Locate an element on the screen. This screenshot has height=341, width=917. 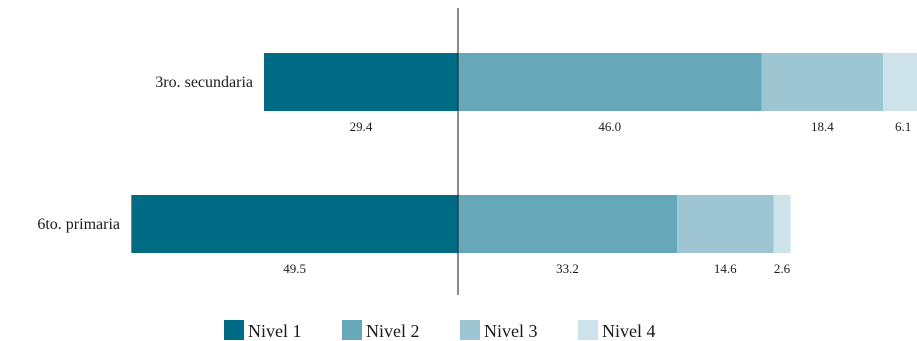
value-label: 2.6 is located at coordinates (782, 268).